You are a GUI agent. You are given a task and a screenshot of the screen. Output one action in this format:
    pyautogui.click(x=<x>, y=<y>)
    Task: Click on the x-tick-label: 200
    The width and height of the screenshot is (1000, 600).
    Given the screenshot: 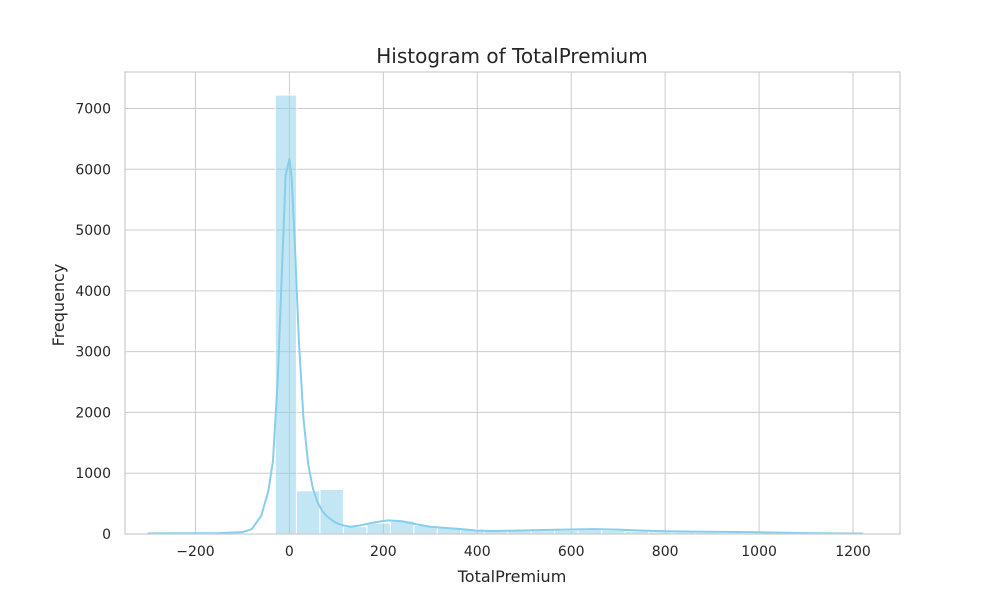 What is the action you would take?
    pyautogui.click(x=383, y=552)
    